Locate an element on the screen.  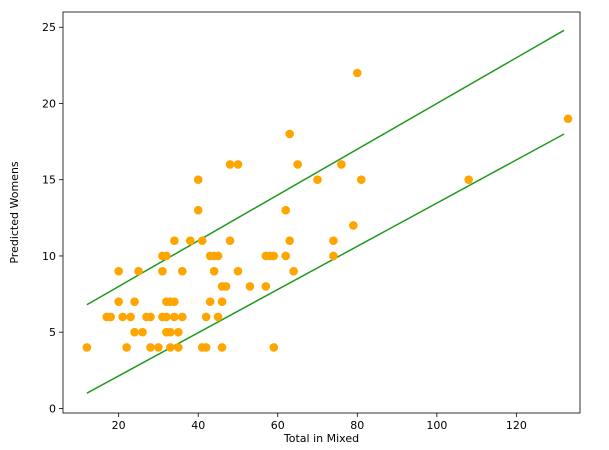
y-tick-label: 20 is located at coordinates (49, 103).